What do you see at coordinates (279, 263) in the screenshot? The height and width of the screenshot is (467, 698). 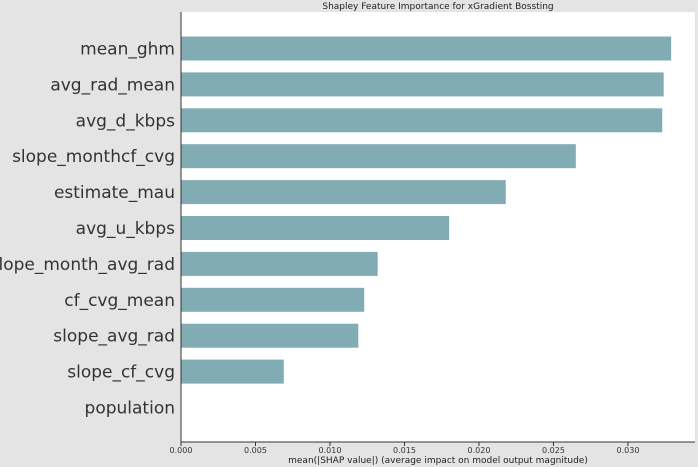 I see `bar-slope_month_avg_rad` at bounding box center [279, 263].